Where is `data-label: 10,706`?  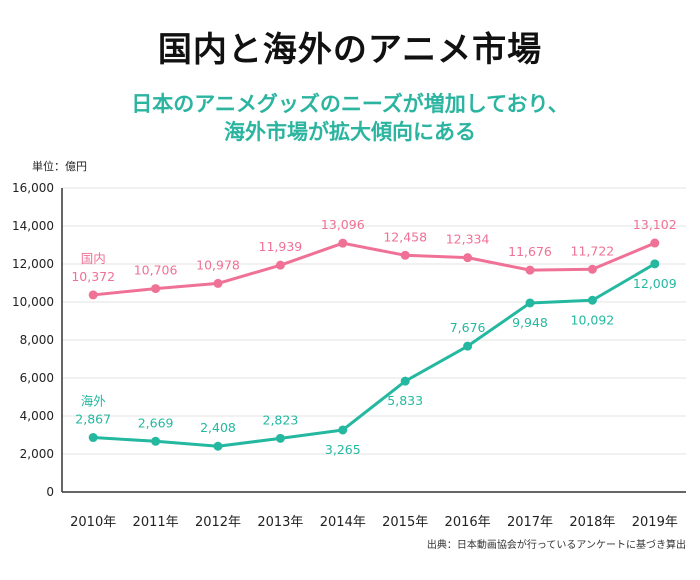
data-label: 10,706 is located at coordinates (156, 270).